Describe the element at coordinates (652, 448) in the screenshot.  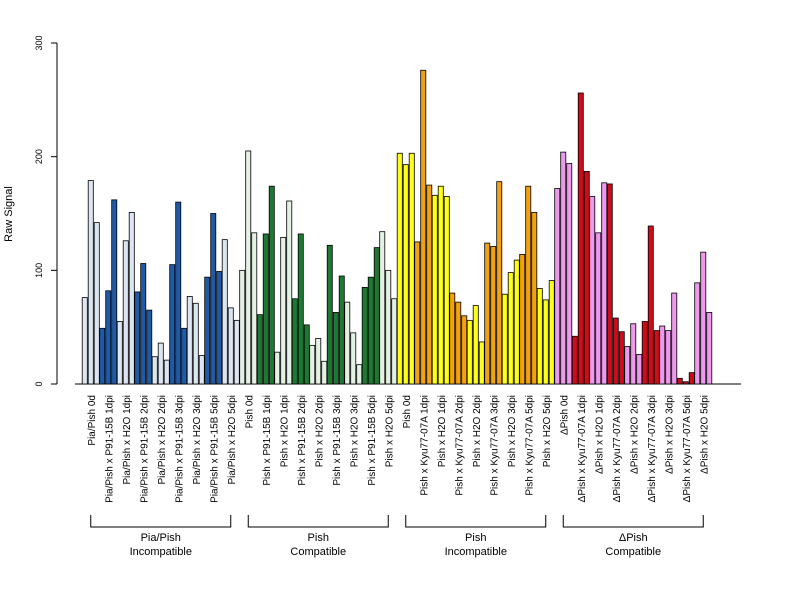
I see `category-label: ΔPish x Kyu77-07A 3dpi` at that location.